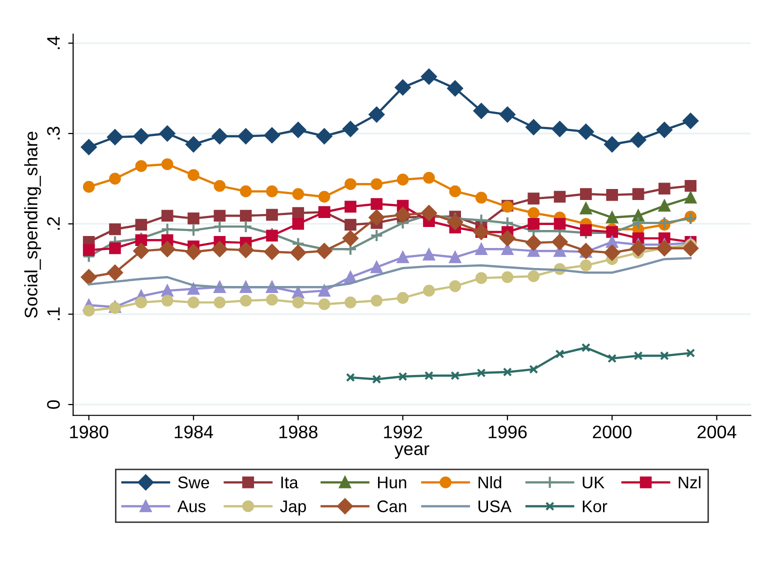 The height and width of the screenshot is (569, 770). What do you see at coordinates (53, 223) in the screenshot?
I see `y-tick-label: .2` at bounding box center [53, 223].